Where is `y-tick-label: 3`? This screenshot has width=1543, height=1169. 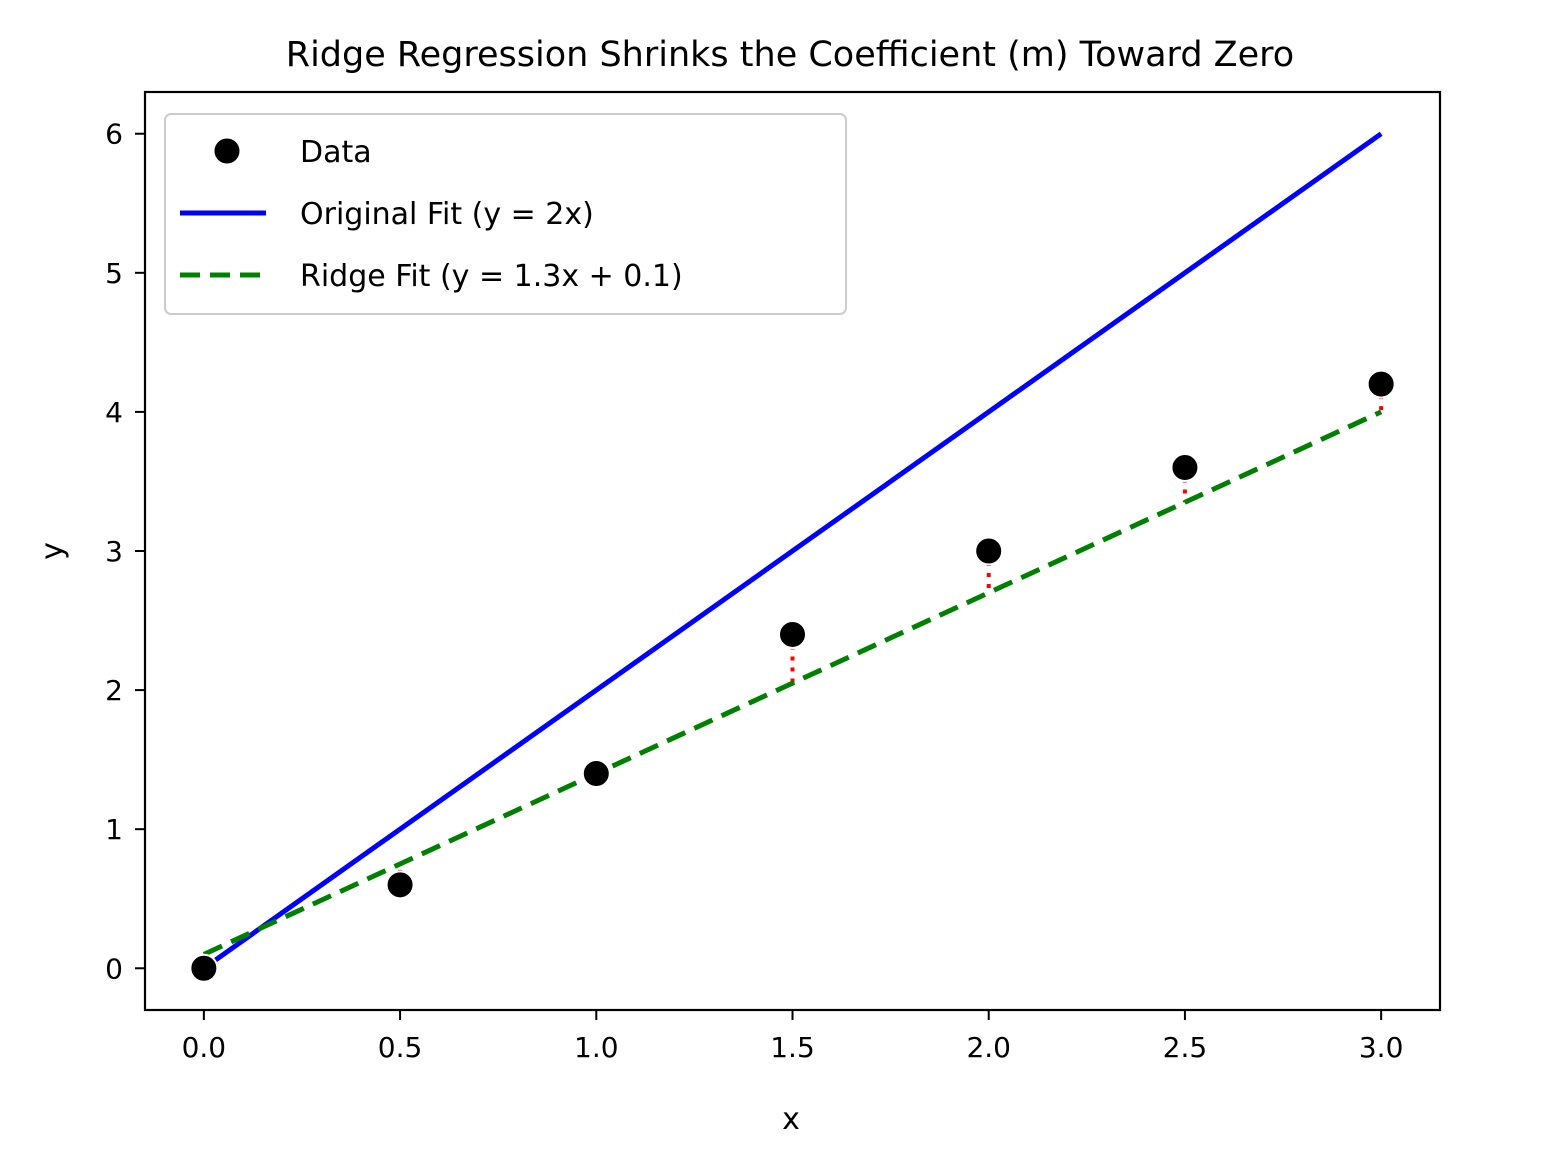
y-tick-label: 3 is located at coordinates (114, 551).